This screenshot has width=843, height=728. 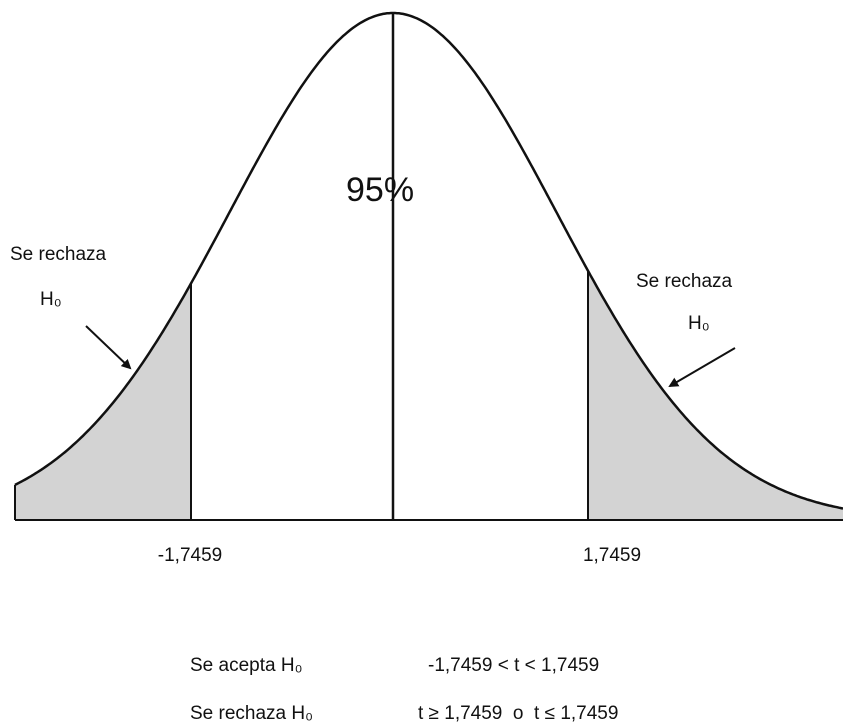 I want to click on rejection-area-left, so click(x=103, y=401).